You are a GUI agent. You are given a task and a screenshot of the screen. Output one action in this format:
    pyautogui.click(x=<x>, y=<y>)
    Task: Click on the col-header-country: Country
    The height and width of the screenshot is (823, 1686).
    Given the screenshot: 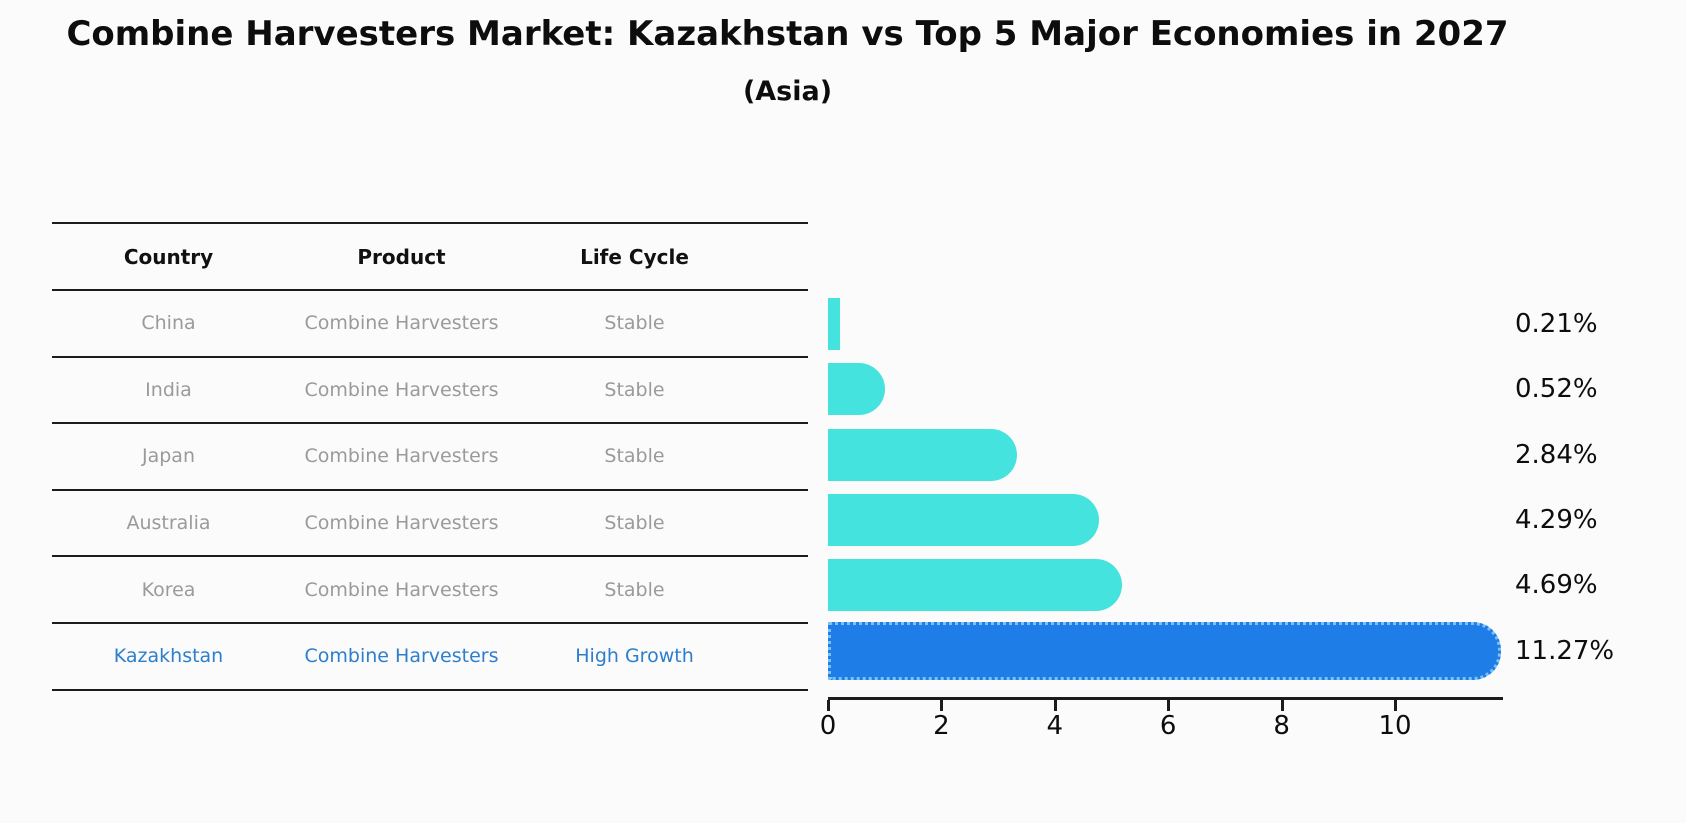 What is the action you would take?
    pyautogui.click(x=168, y=256)
    